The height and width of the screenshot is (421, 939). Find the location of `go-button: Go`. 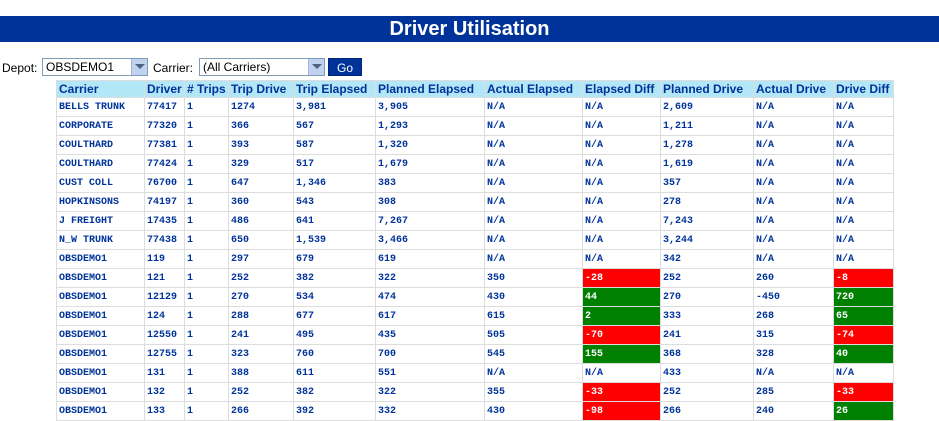

go-button: Go is located at coordinates (345, 67).